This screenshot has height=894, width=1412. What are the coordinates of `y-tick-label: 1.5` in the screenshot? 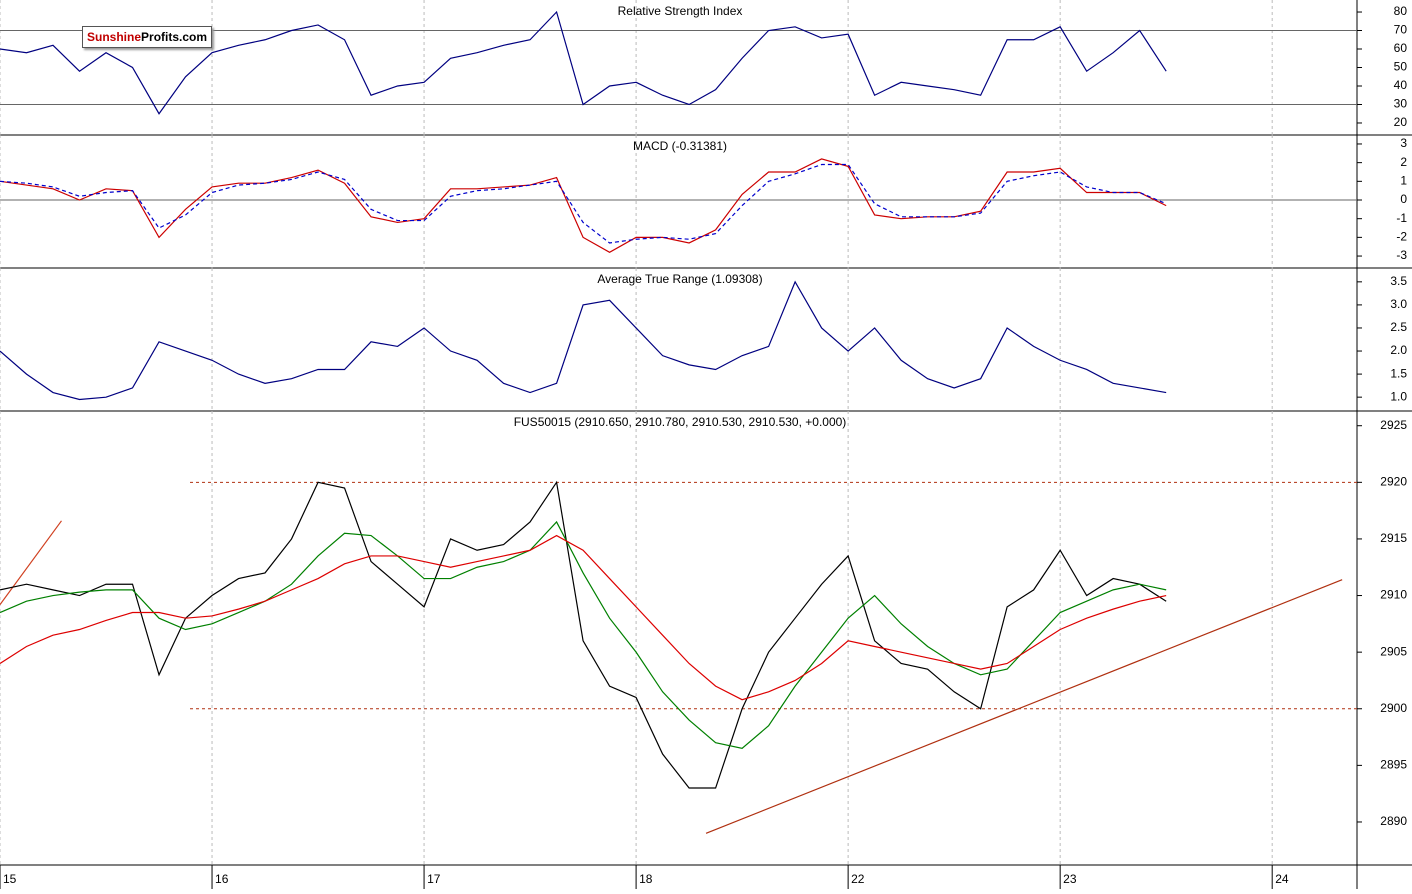 It's located at (1398, 373).